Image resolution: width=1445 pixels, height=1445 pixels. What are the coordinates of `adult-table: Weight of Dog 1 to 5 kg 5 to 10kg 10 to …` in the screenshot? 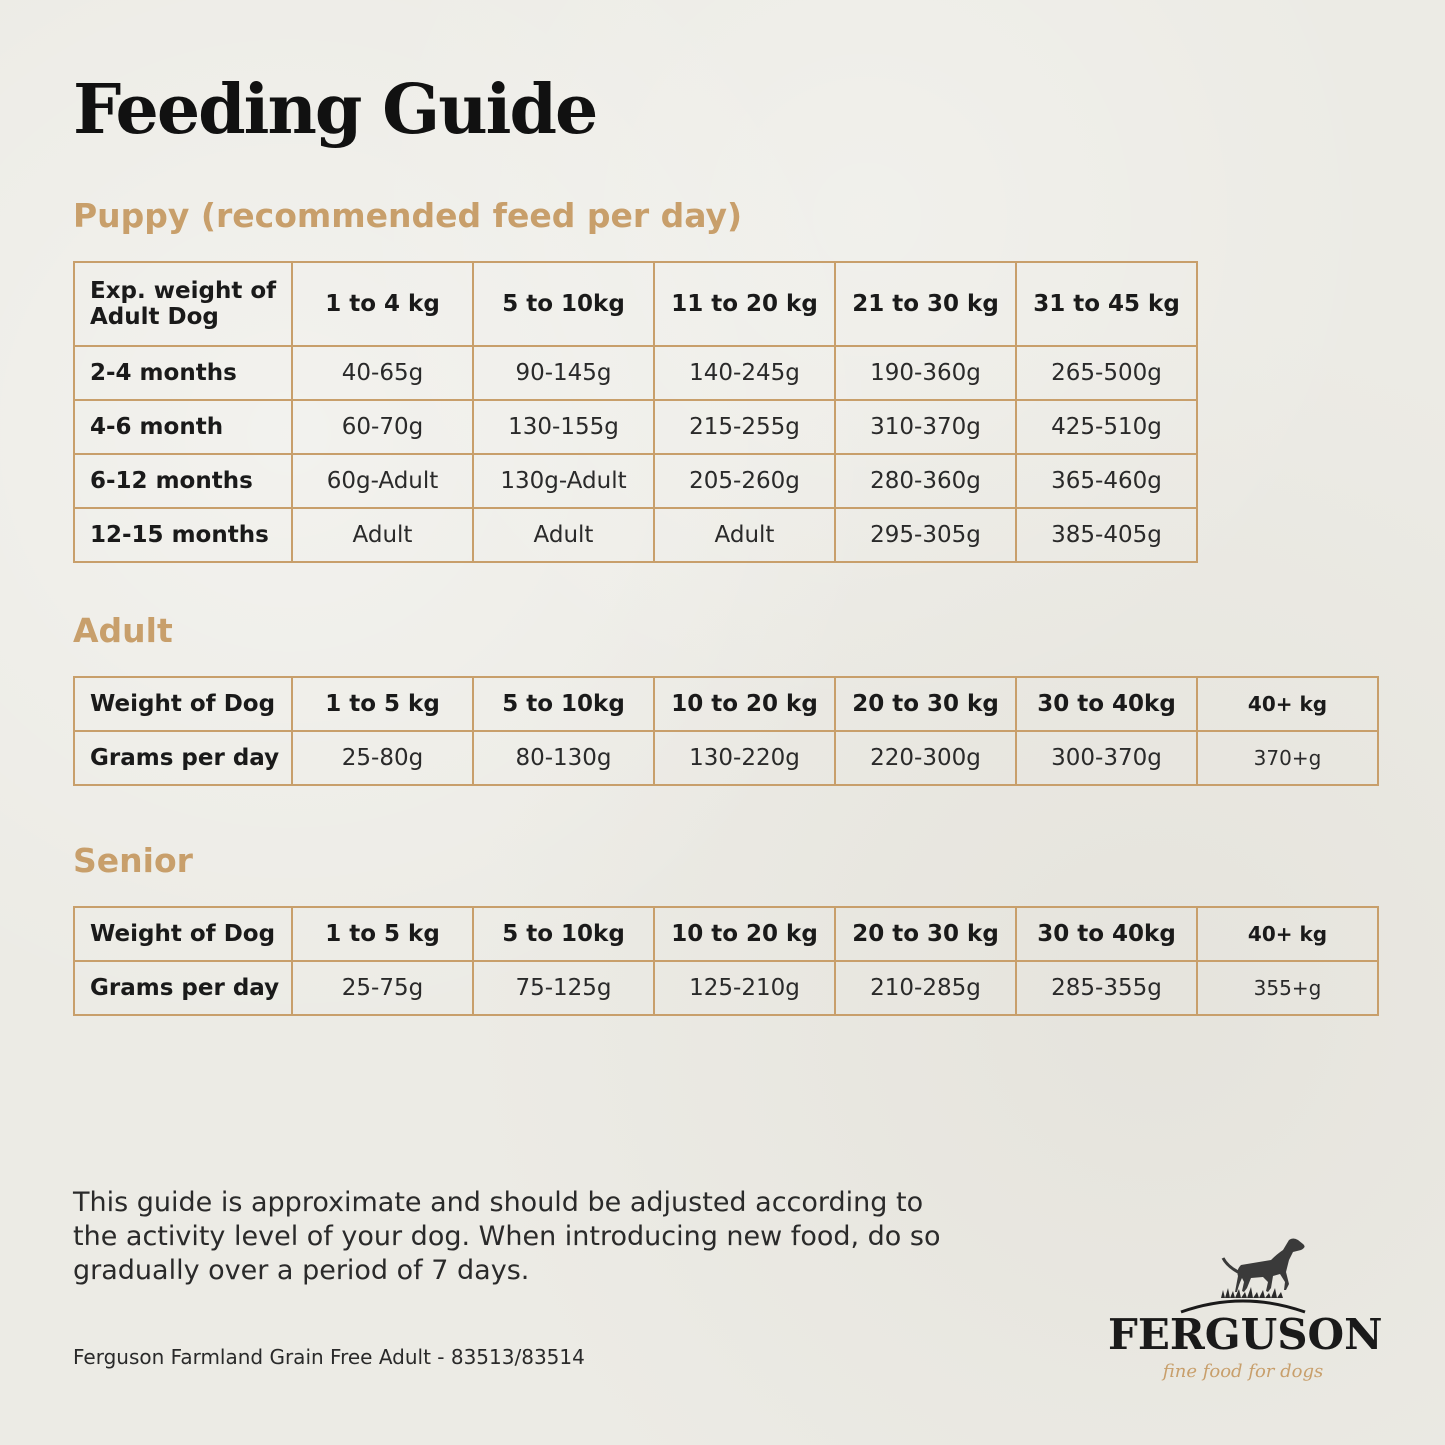 It's located at (726, 731).